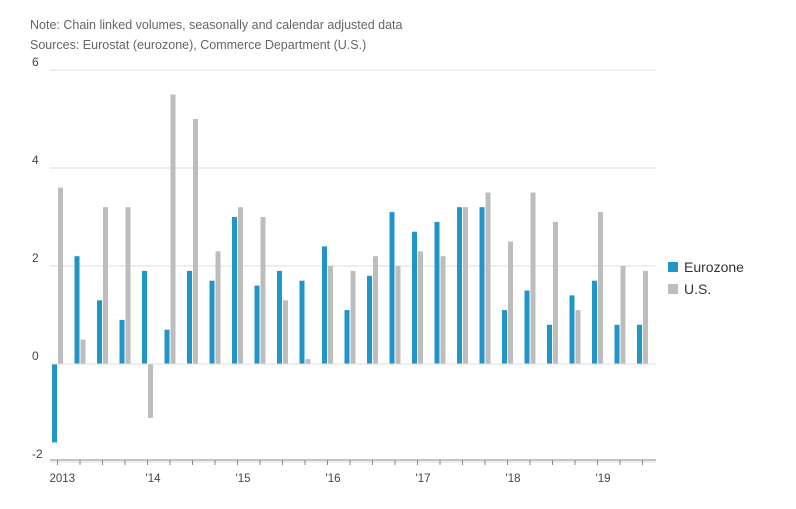  Describe the element at coordinates (714, 267) in the screenshot. I see `legend-label-eurozone: Eurozone` at that location.